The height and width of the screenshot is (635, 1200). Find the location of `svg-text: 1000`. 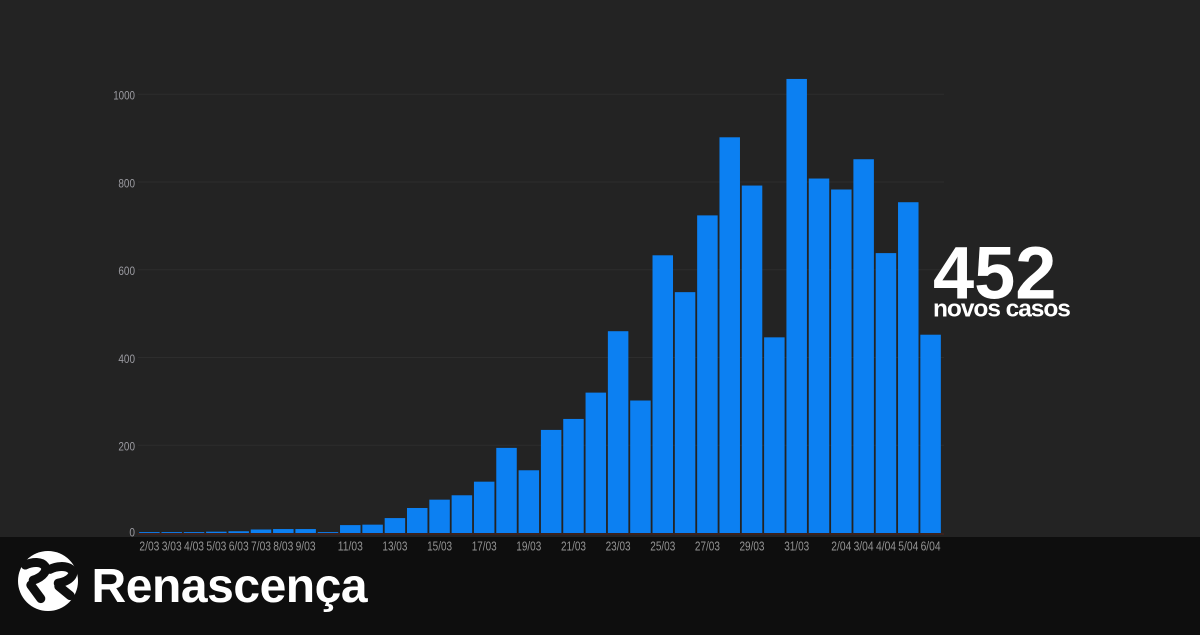

svg-text: 1000 is located at coordinates (124, 96).